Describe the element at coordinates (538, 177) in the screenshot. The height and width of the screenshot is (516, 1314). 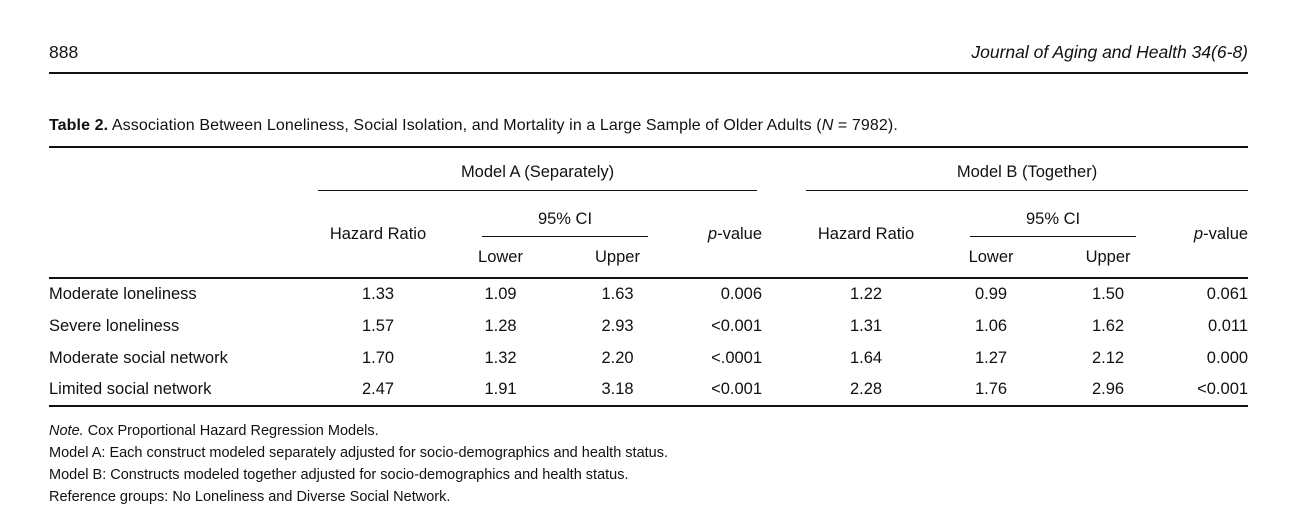
I see `model-a-spanner: Model A (Separately)` at that location.